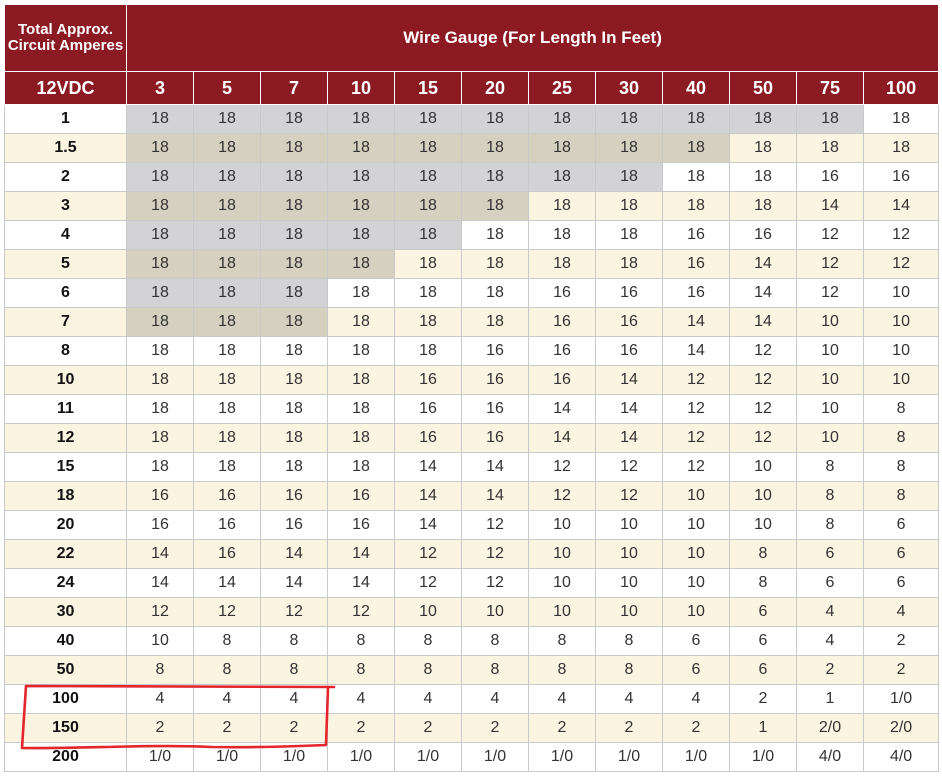  I want to click on gauge-cell: 2, so click(830, 670).